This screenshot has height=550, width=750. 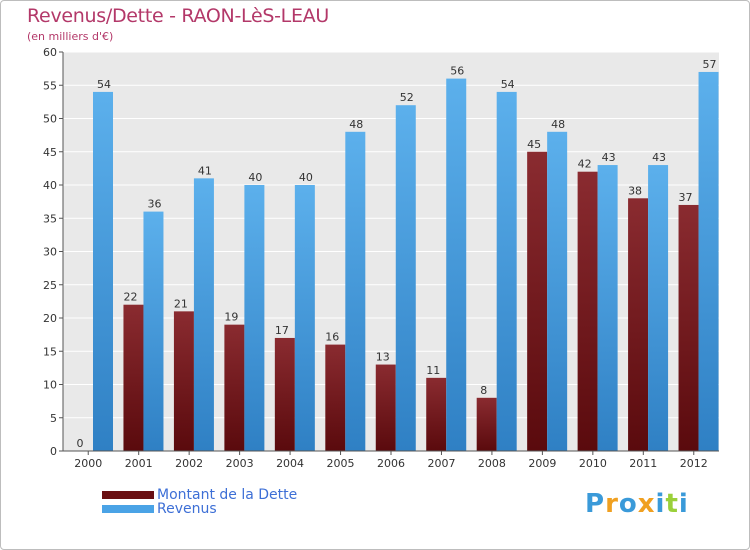 What do you see at coordinates (189, 463) in the screenshot?
I see `x-tick-label: 2002` at bounding box center [189, 463].